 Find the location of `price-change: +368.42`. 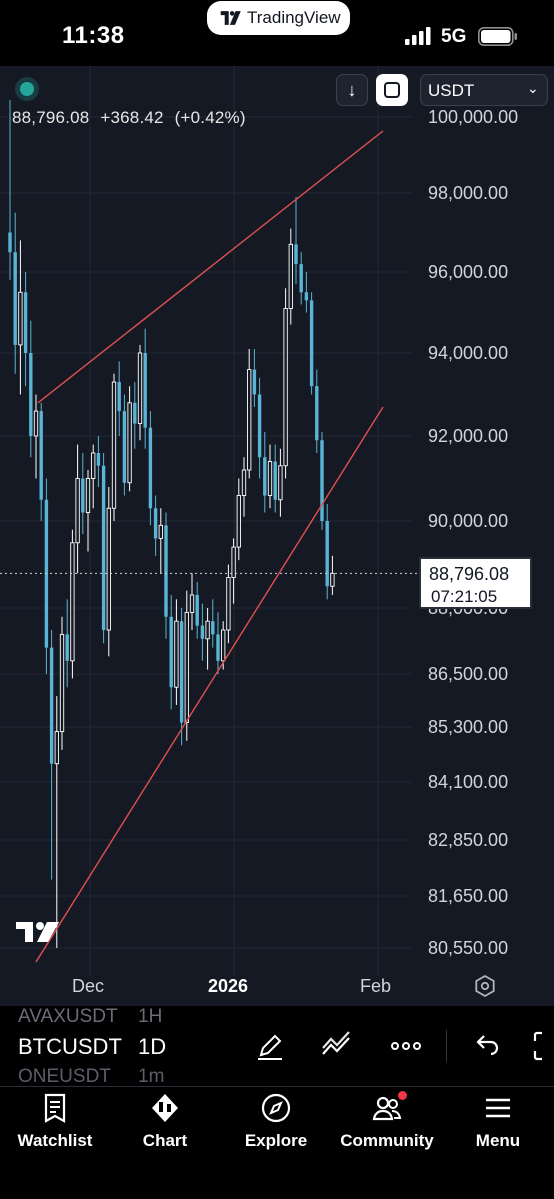

price-change: +368.42 is located at coordinates (132, 117).